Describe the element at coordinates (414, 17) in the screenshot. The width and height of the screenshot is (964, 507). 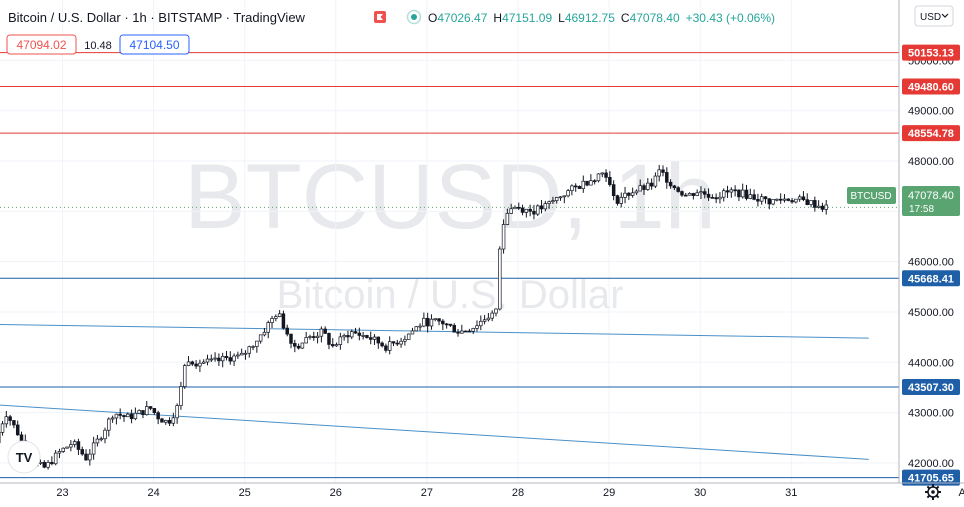
I see `market-status-icon` at that location.